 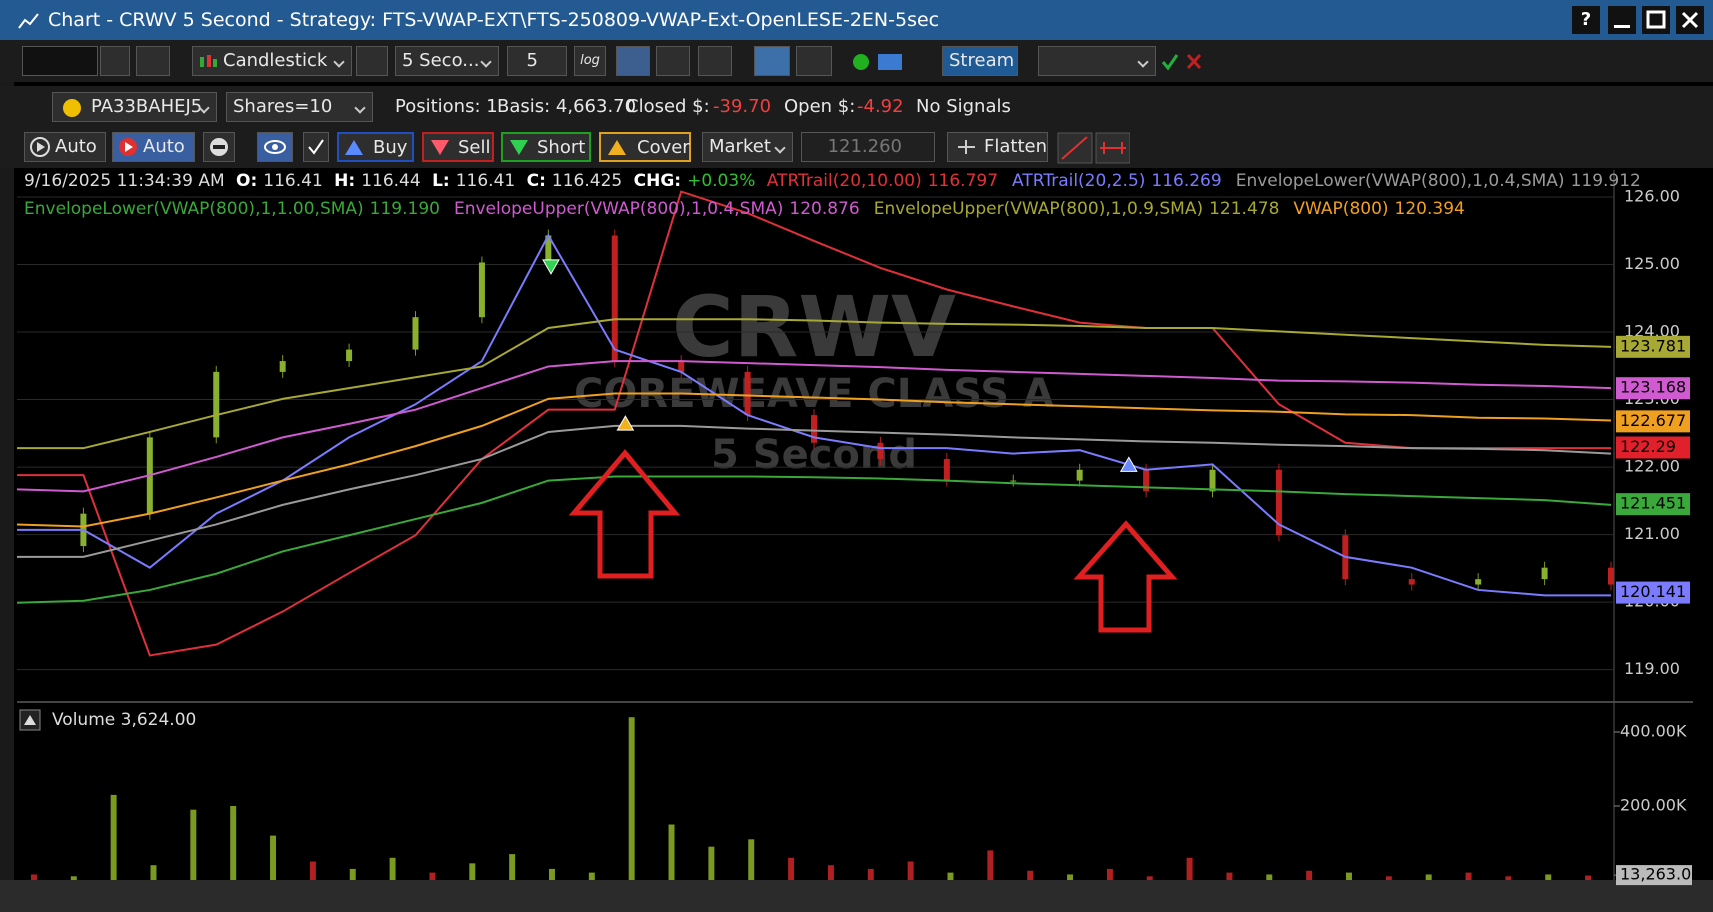 I want to click on indicator-value: 119.190, so click(x=404, y=209).